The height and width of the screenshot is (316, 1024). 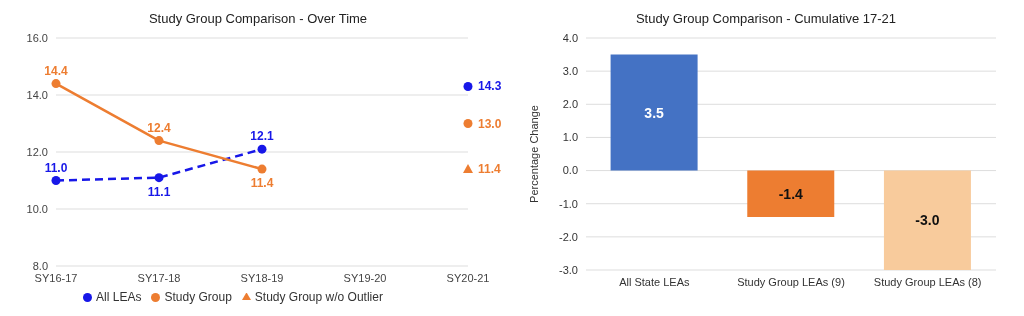 I want to click on data-label: -1.4, so click(x=791, y=193).